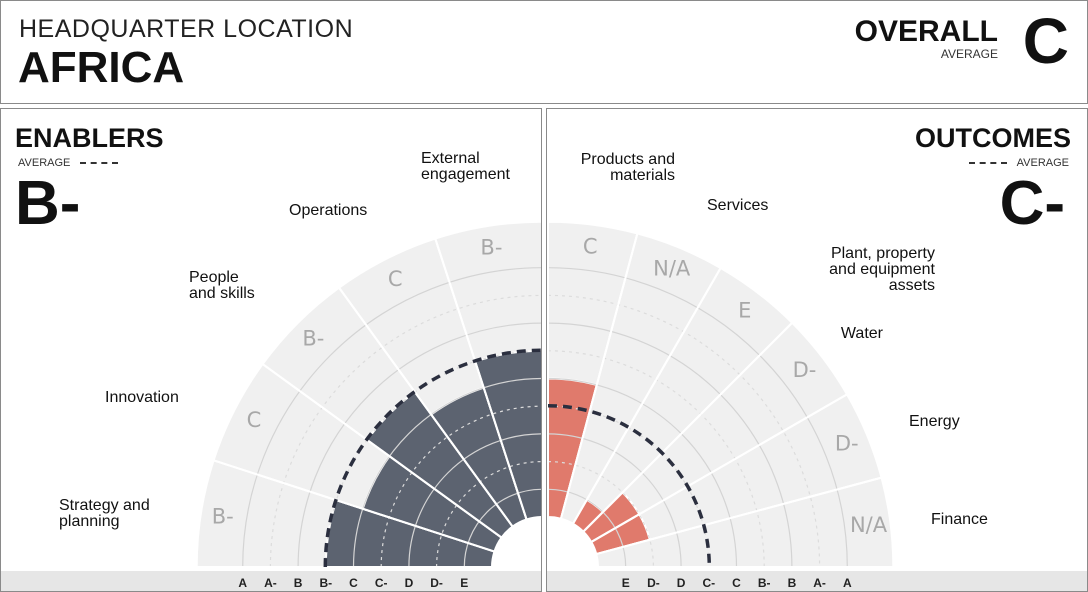 The image size is (1088, 592). Describe the element at coordinates (328, 210) in the screenshot. I see `category-label: Operations` at that location.